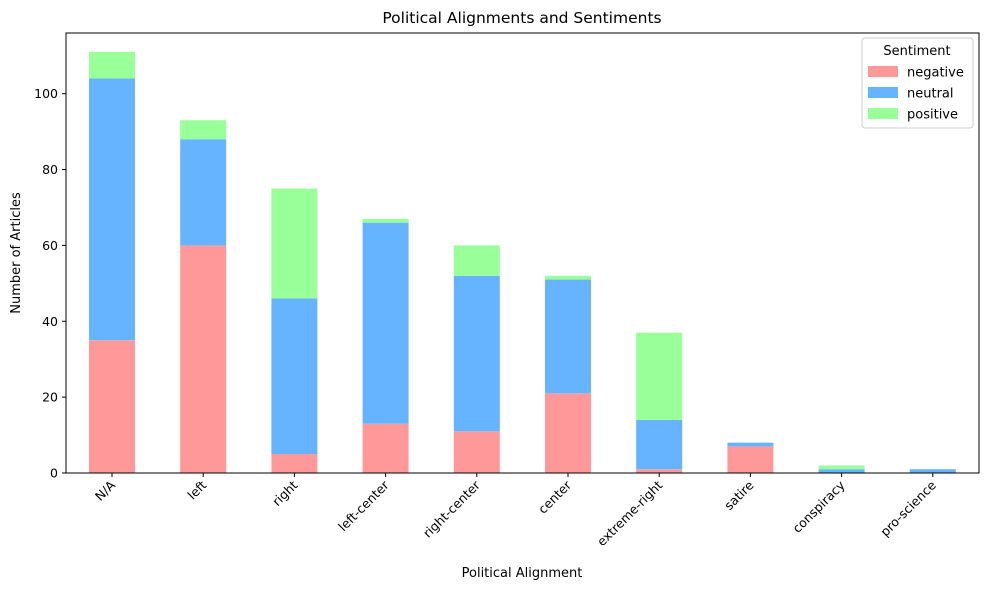  What do you see at coordinates (385, 323) in the screenshot?
I see `bar-left-center-neutral` at bounding box center [385, 323].